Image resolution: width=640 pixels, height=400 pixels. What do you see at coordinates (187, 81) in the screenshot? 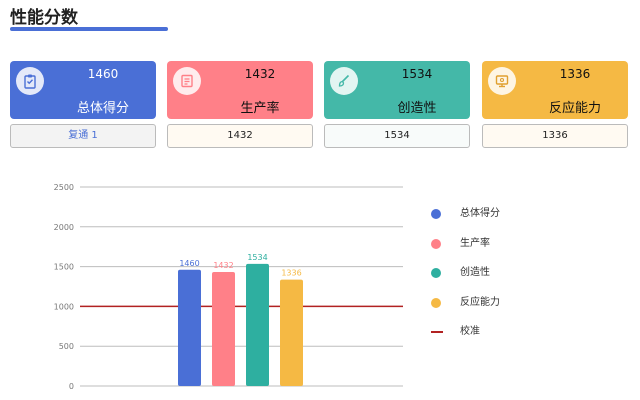
I see `document-icon` at bounding box center [187, 81].